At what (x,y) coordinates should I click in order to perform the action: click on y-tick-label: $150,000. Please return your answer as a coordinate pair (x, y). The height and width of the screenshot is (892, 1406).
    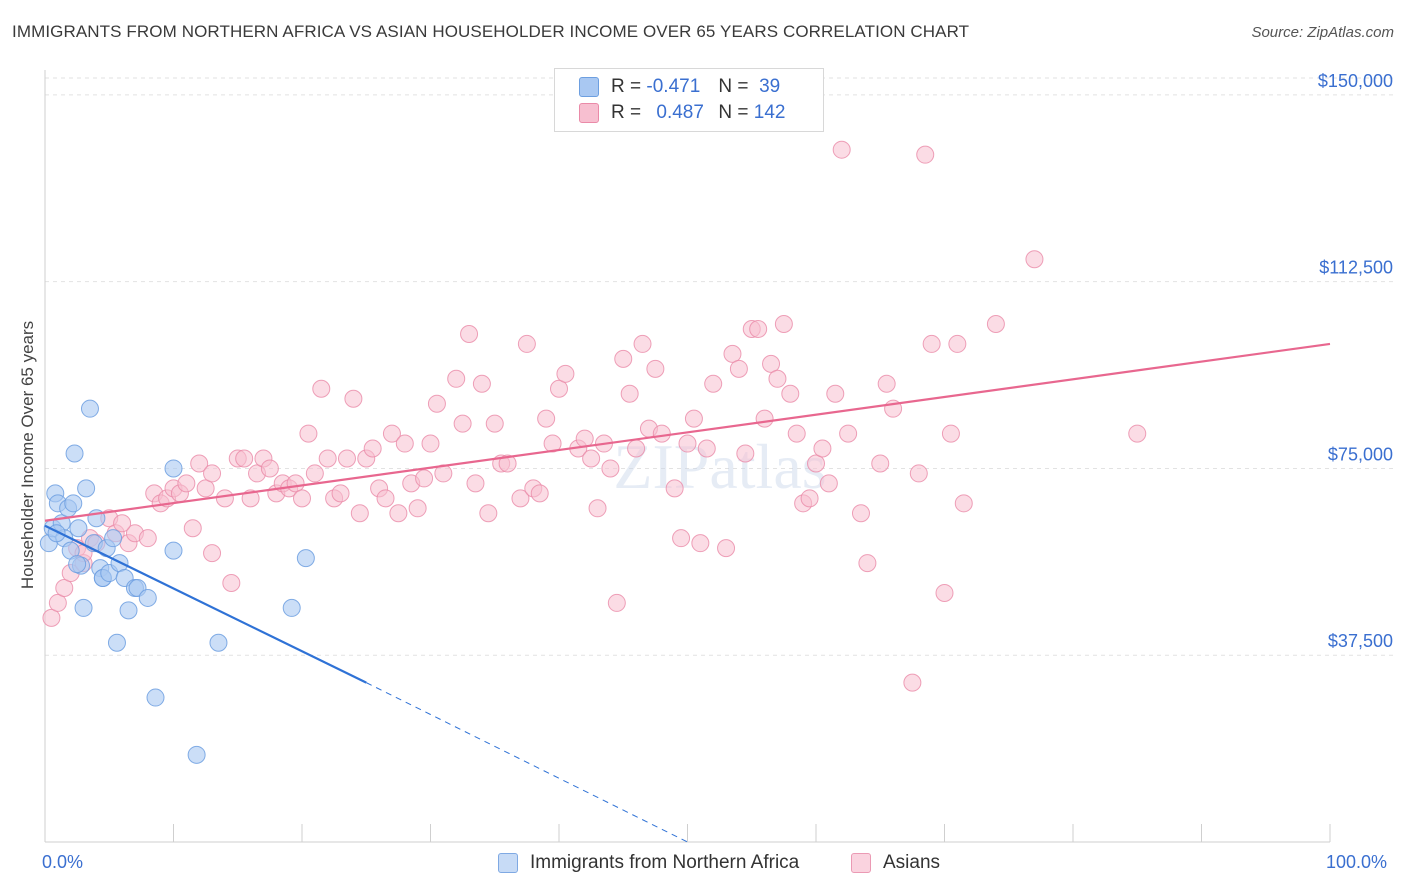
    Looking at the image, I should click on (1355, 81).